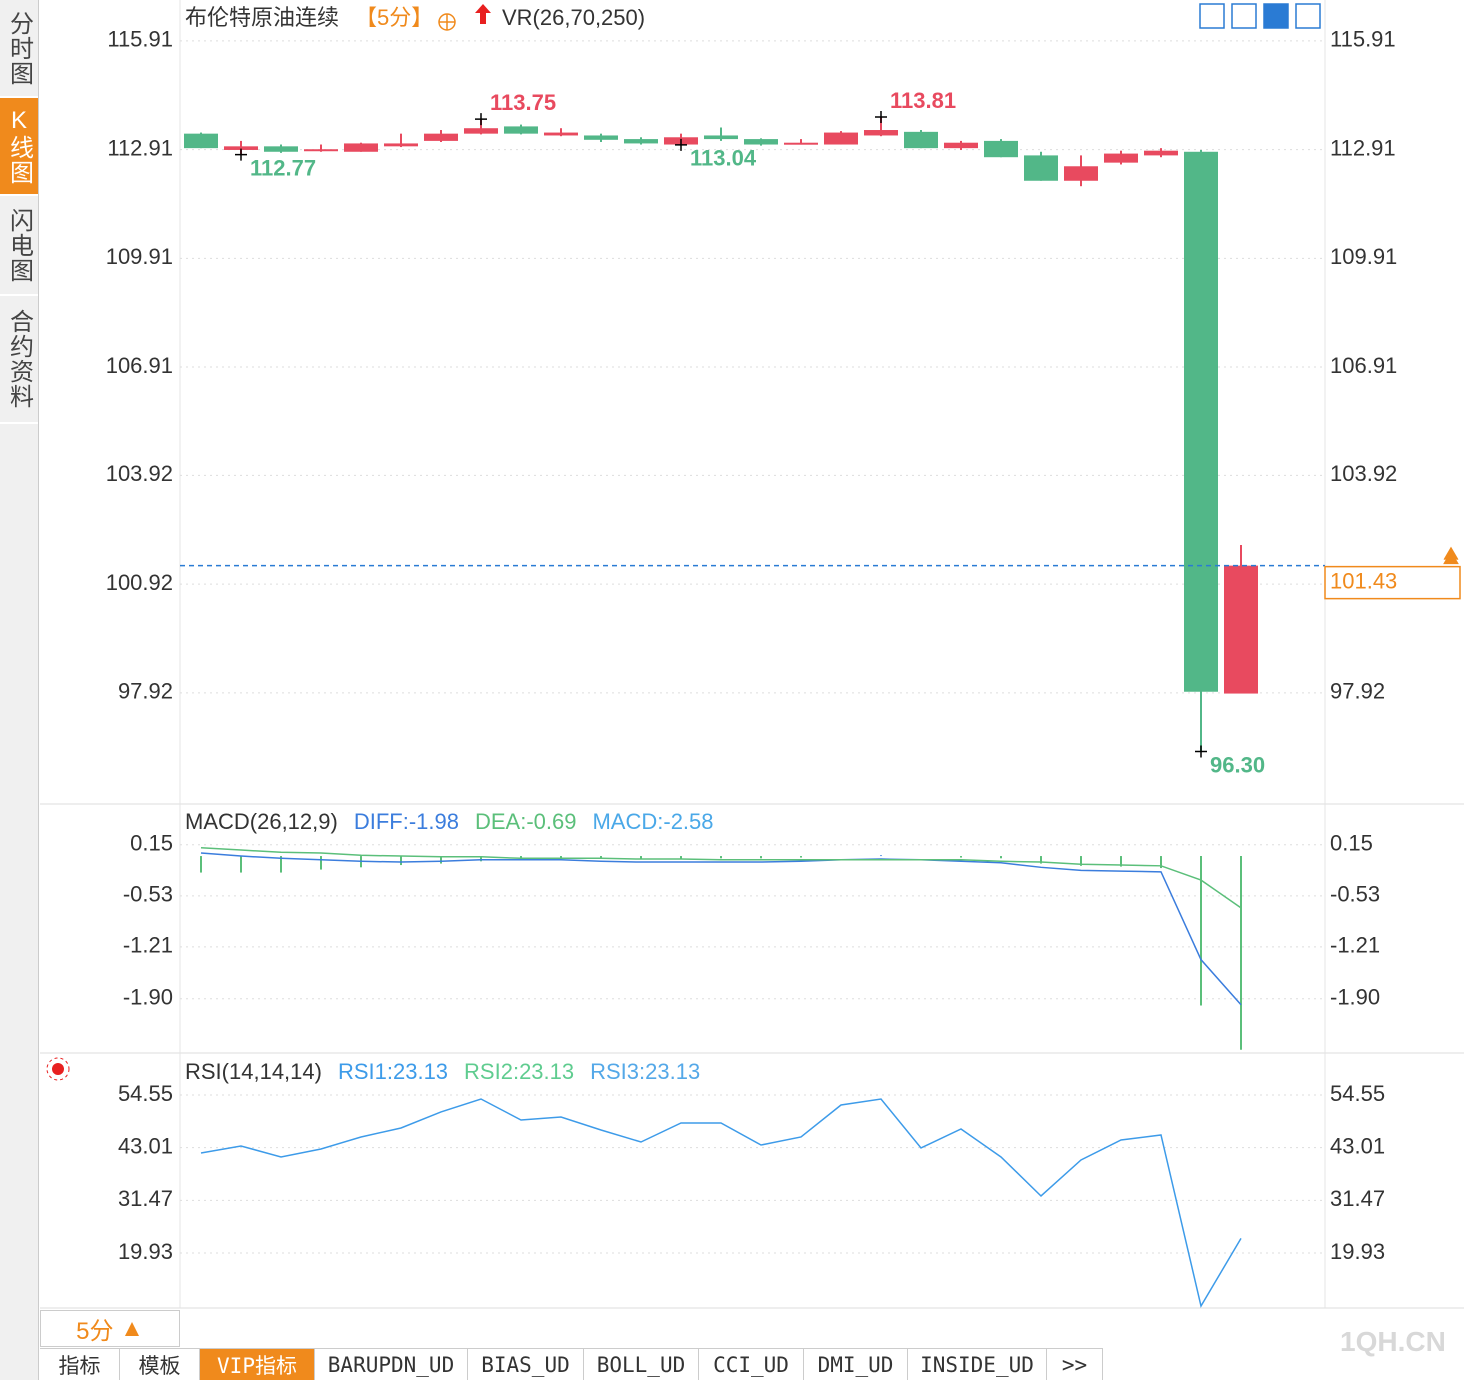 The width and height of the screenshot is (1464, 1381). What do you see at coordinates (856, 1364) in the screenshot?
I see `indicator-tab: DMI_UD` at bounding box center [856, 1364].